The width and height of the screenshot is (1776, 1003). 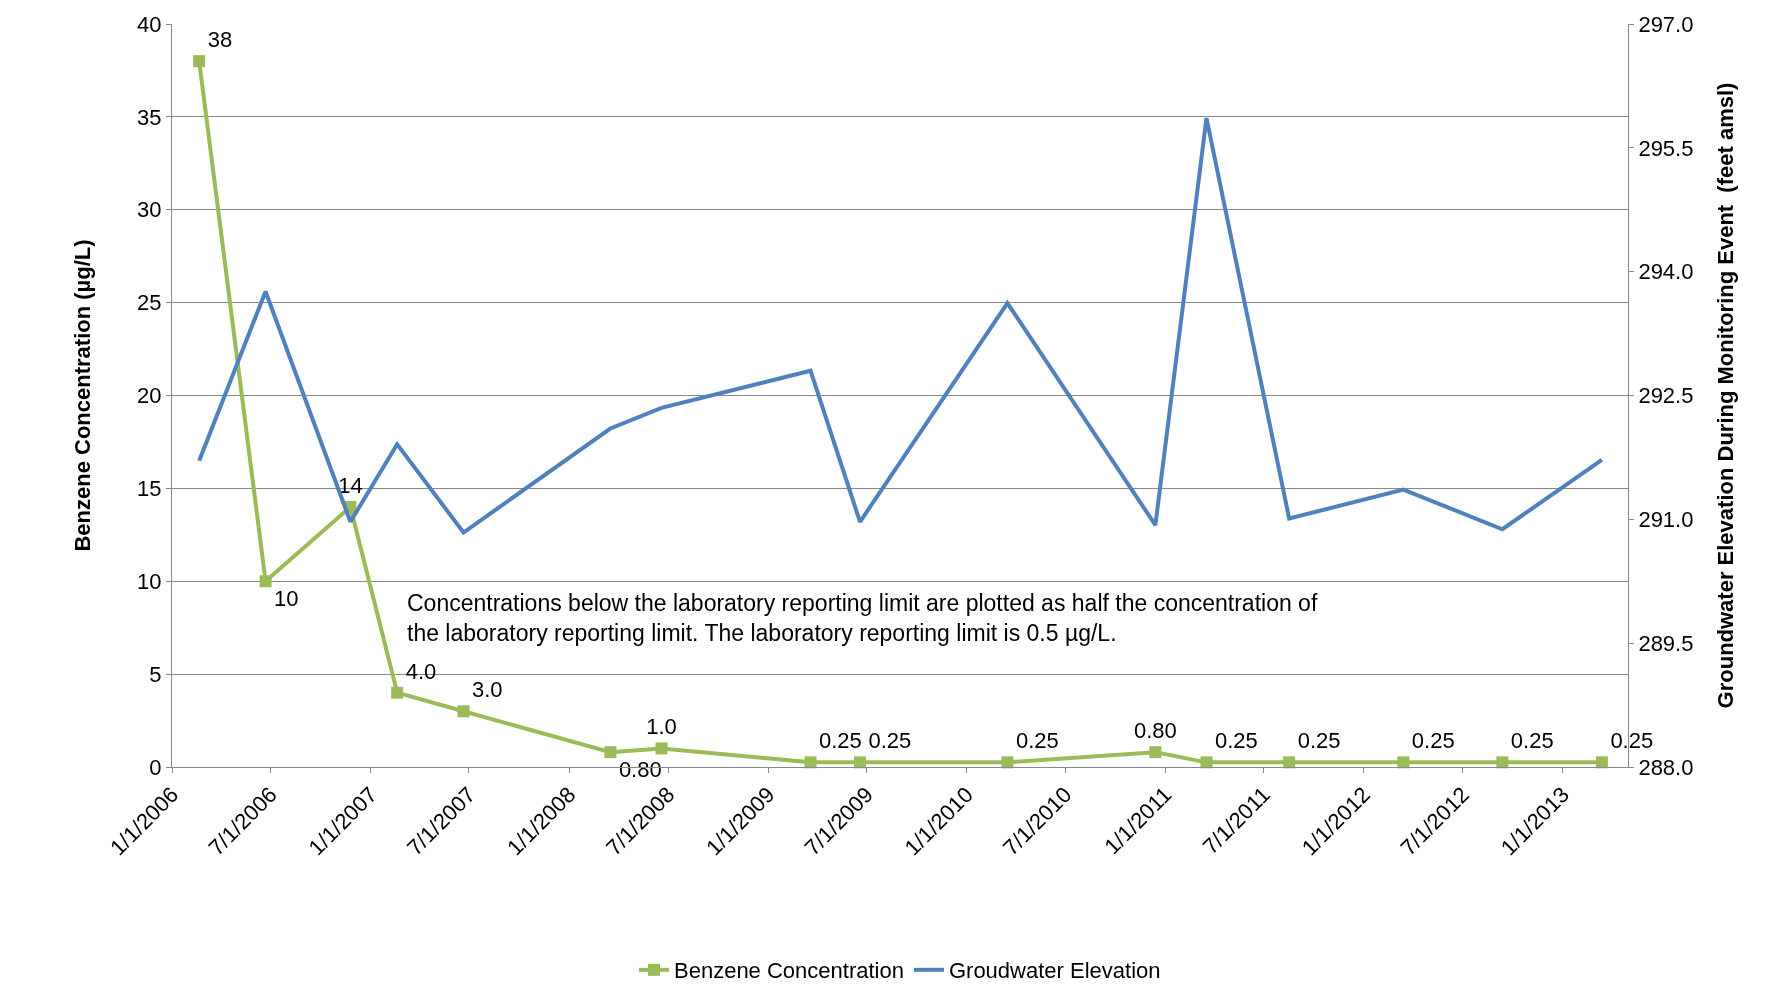 What do you see at coordinates (789, 971) in the screenshot?
I see `legend-label: Benzene Concentration` at bounding box center [789, 971].